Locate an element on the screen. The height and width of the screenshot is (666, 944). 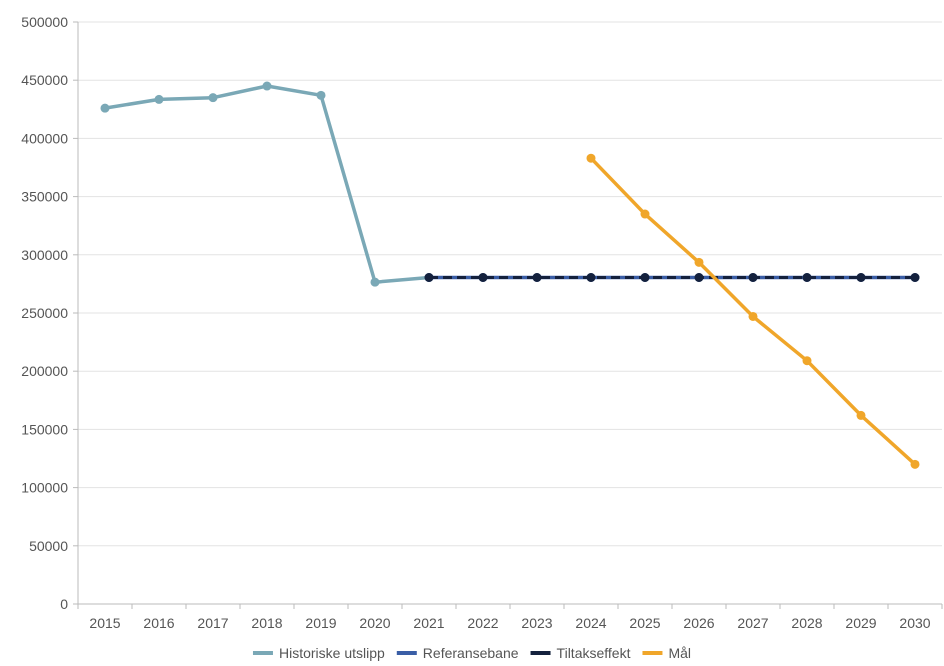
x-tick-label: 2028 is located at coordinates (806, 623).